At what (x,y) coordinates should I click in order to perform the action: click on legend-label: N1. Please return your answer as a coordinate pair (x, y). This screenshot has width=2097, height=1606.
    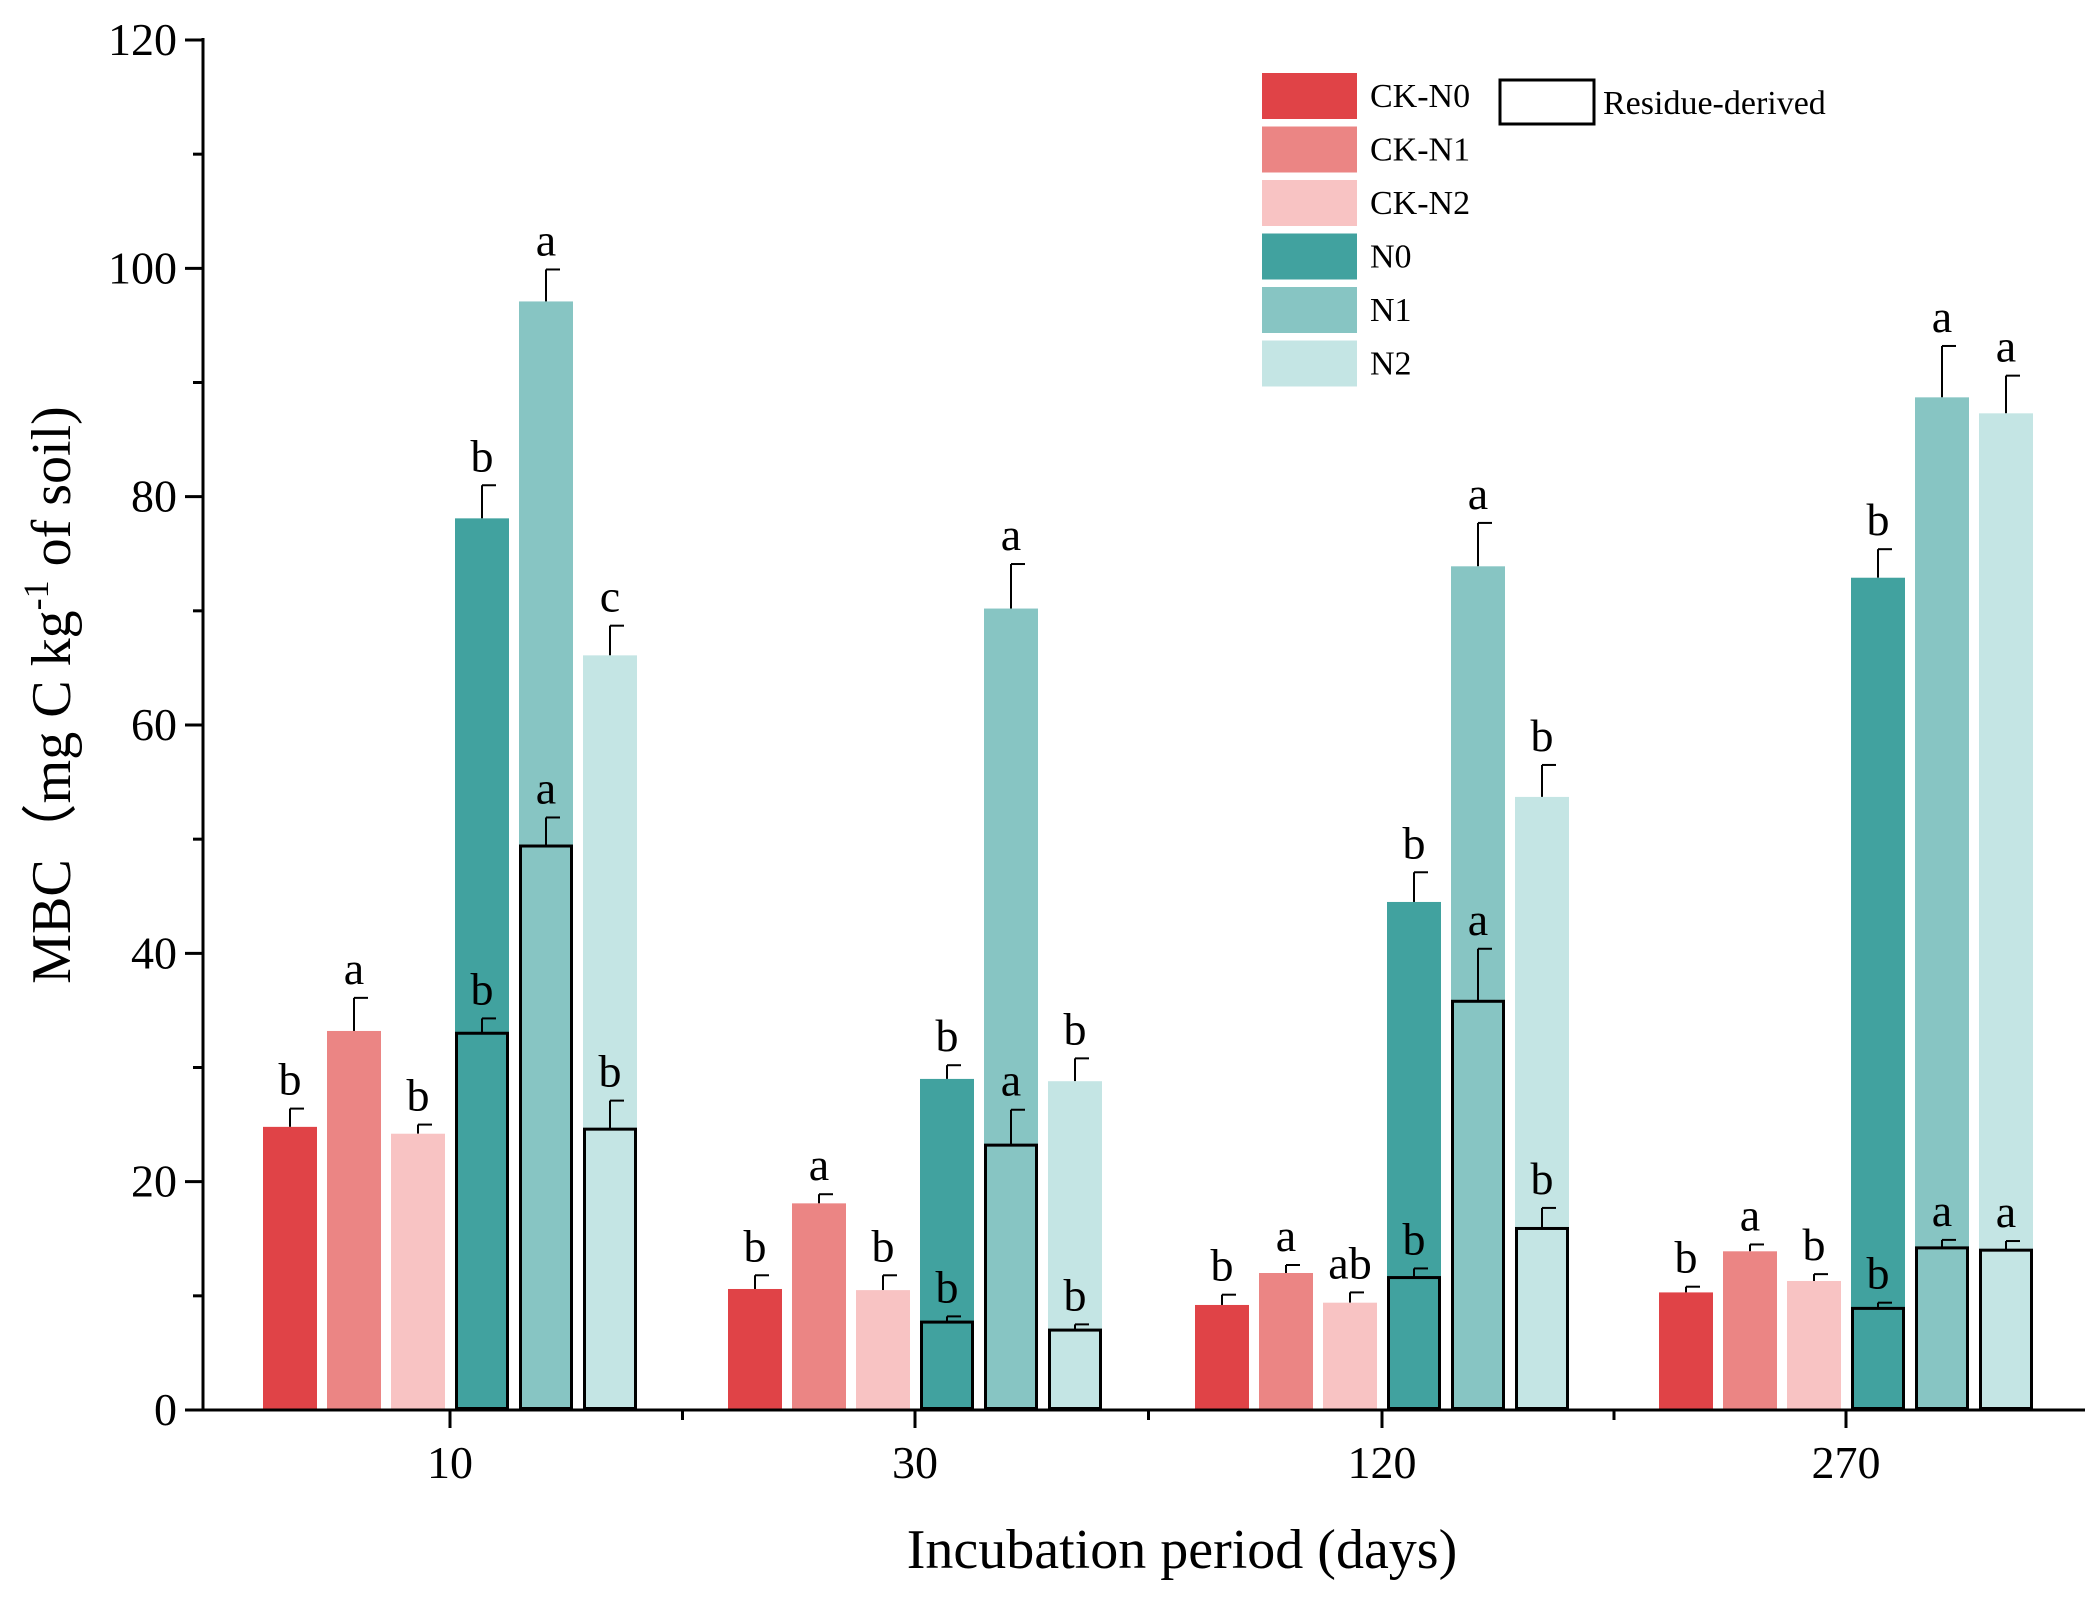
    Looking at the image, I should click on (1391, 310).